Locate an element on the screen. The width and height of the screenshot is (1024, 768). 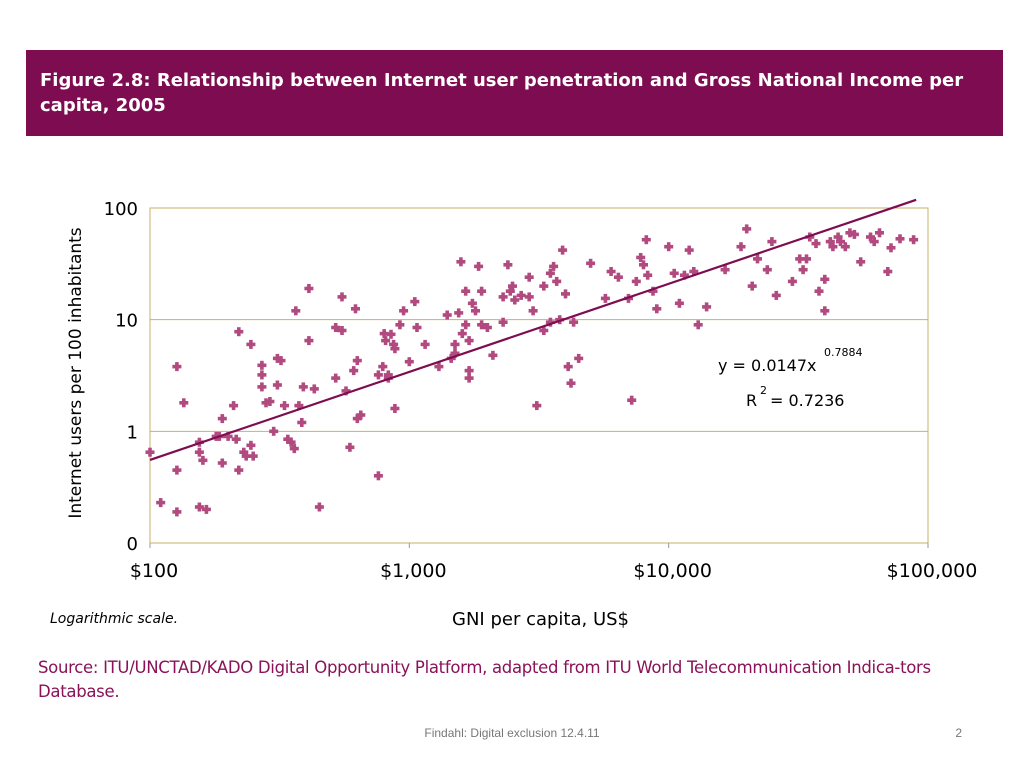
y-tick-label: 0 is located at coordinates (132, 544).